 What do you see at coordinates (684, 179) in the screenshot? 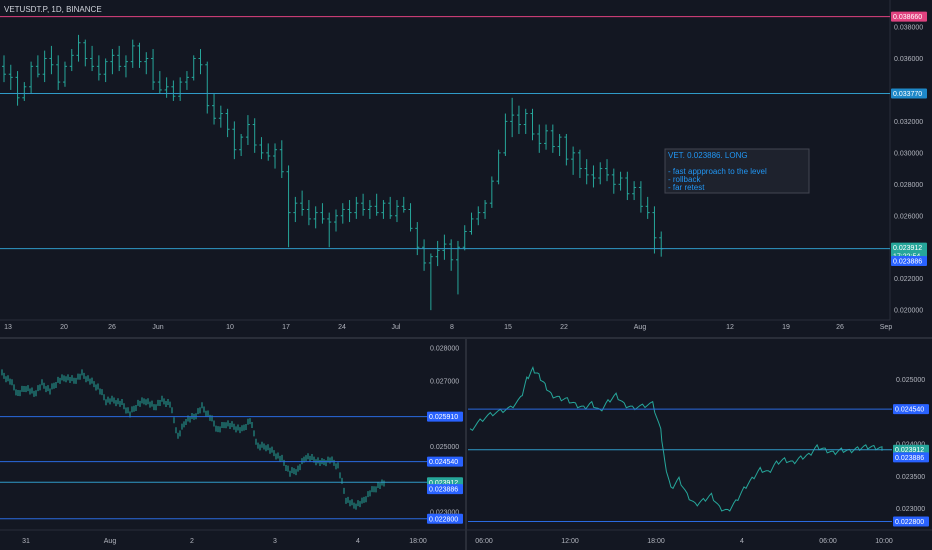
I see `trade-note-line: - rollback` at bounding box center [684, 179].